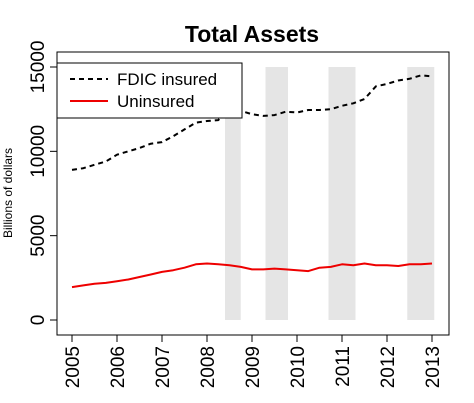 This screenshot has height=403, width=474. Describe the element at coordinates (156, 101) in the screenshot. I see `legend-label-uninsured: Uninsured` at that location.